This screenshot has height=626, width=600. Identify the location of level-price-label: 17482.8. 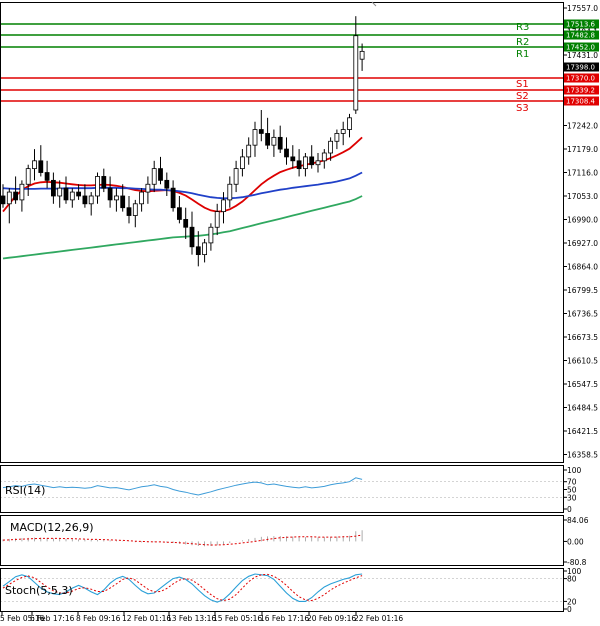
(580, 36).